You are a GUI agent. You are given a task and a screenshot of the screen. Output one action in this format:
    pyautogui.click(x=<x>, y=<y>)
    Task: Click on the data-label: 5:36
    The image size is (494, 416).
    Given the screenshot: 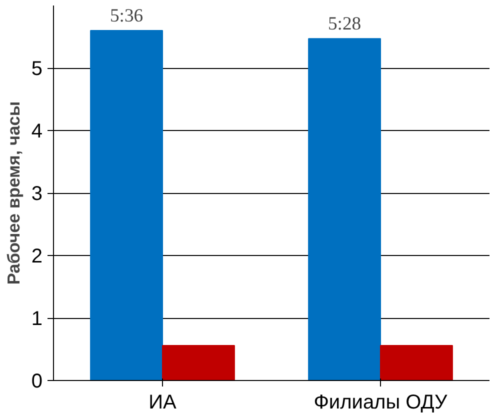 What is the action you would take?
    pyautogui.click(x=127, y=16)
    